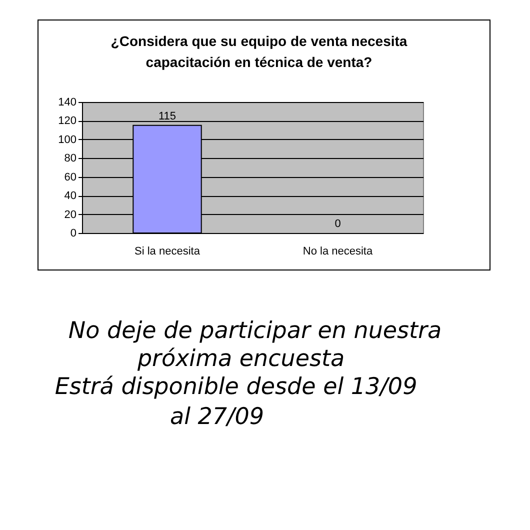  What do you see at coordinates (67, 140) in the screenshot?
I see `y-tick-label: 100` at bounding box center [67, 140].